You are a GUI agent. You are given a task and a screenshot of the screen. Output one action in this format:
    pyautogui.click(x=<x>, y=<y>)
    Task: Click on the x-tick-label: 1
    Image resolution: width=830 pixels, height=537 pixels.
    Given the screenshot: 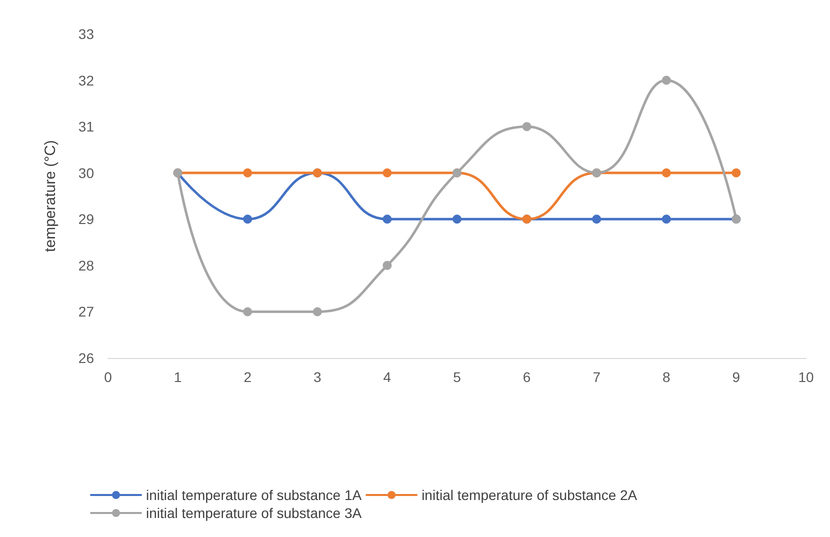 What is the action you would take?
    pyautogui.click(x=178, y=377)
    